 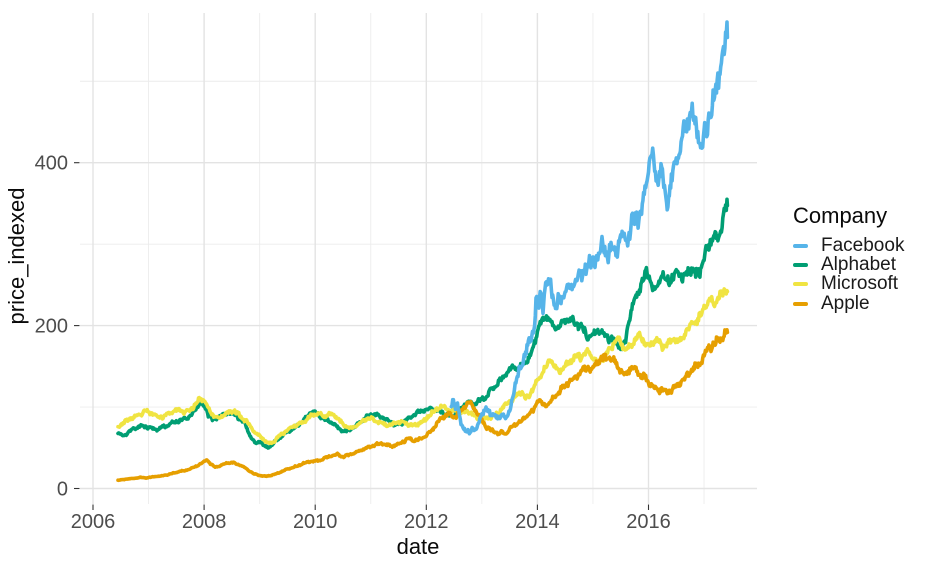 I want to click on legend-item-label: Alphabet, so click(x=859, y=265).